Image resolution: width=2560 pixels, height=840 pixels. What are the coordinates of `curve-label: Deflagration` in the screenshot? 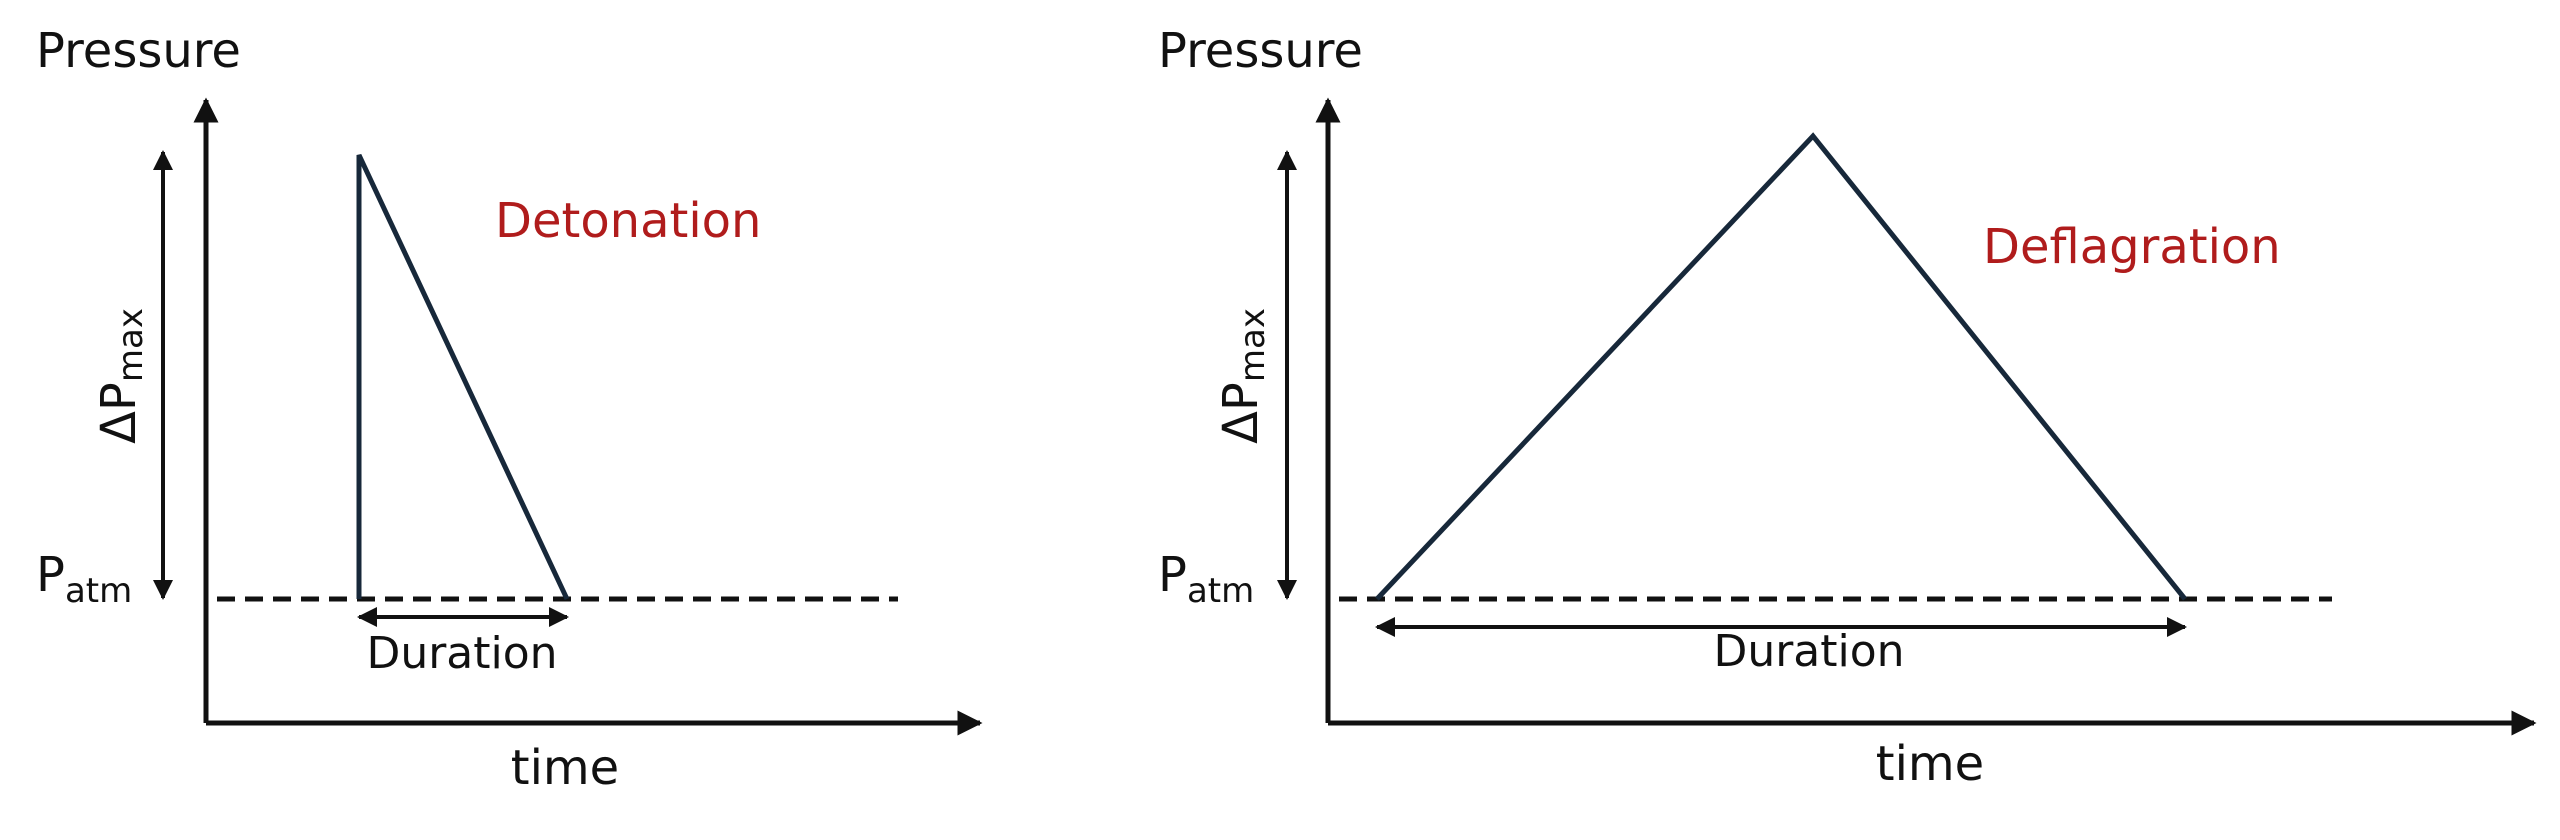 It's located at (2132, 247).